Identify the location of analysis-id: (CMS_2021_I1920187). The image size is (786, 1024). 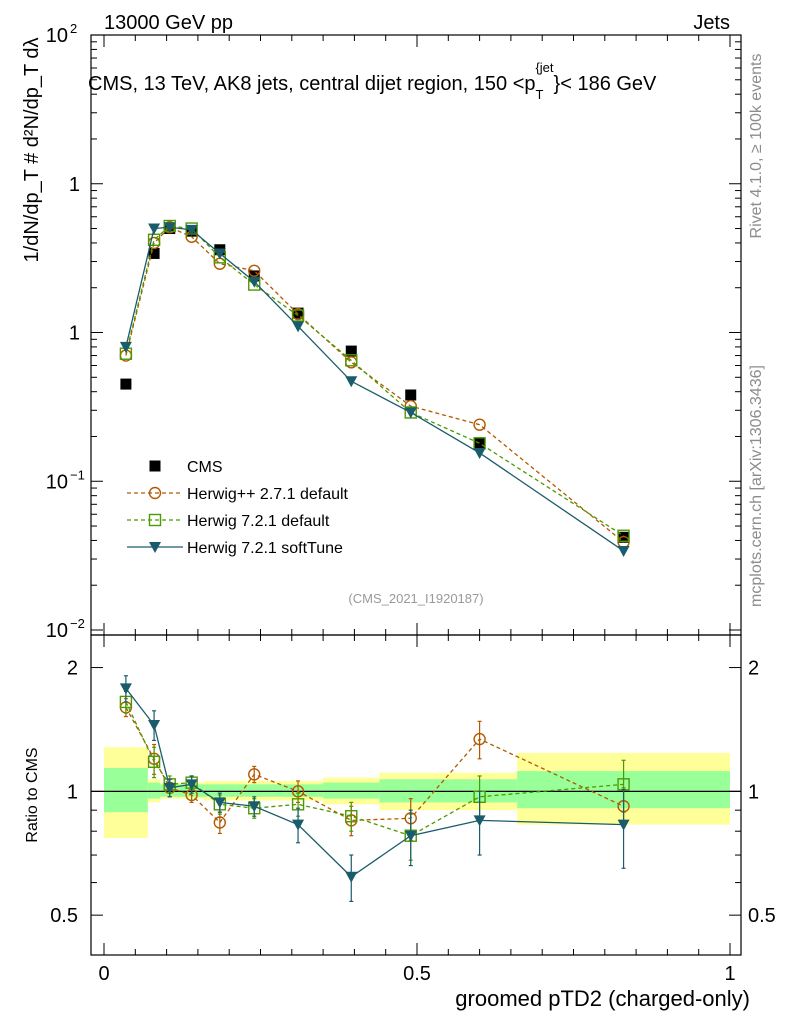
(415, 598).